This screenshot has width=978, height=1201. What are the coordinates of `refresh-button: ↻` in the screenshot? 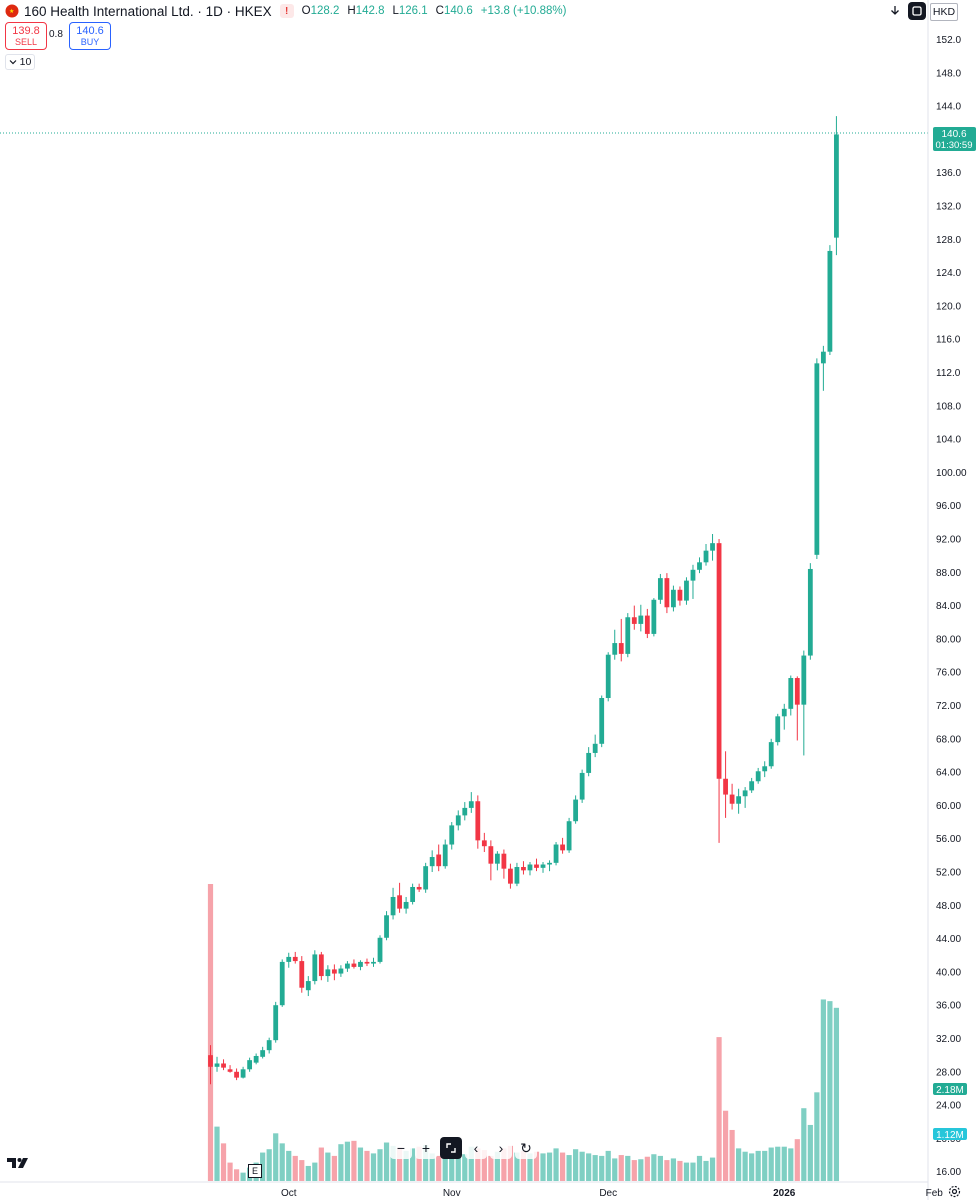 It's located at (526, 1148).